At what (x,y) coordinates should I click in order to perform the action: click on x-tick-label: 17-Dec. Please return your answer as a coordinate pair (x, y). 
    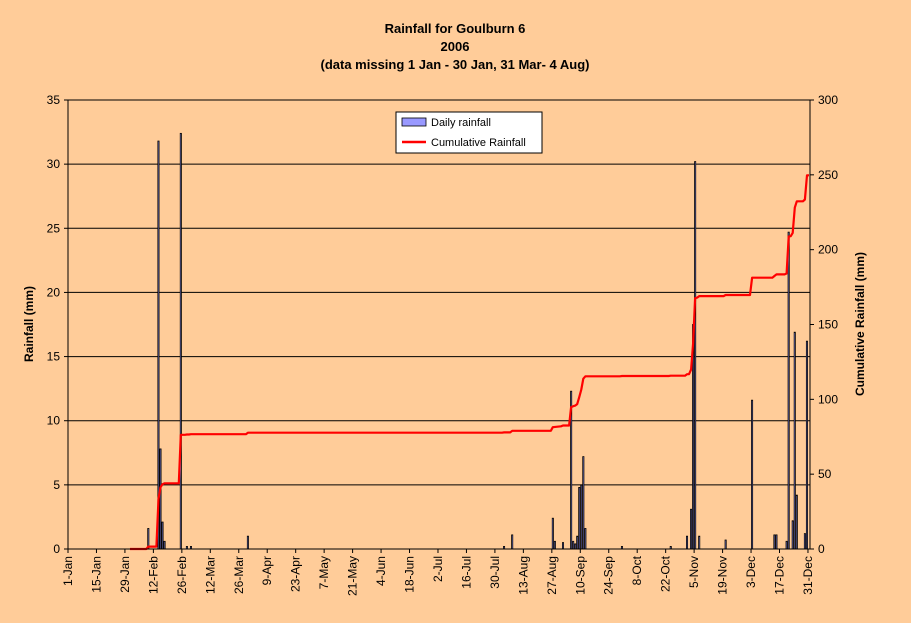
    Looking at the image, I should click on (780, 575).